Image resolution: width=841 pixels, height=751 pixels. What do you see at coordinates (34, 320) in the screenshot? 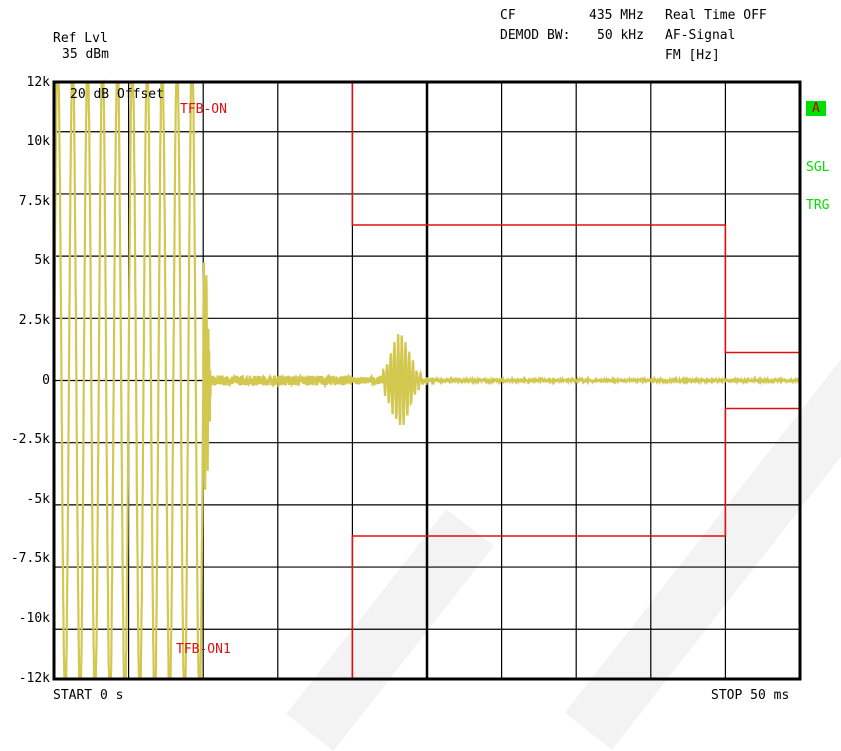
I see `y-tick-label: 2.5k` at bounding box center [34, 320].